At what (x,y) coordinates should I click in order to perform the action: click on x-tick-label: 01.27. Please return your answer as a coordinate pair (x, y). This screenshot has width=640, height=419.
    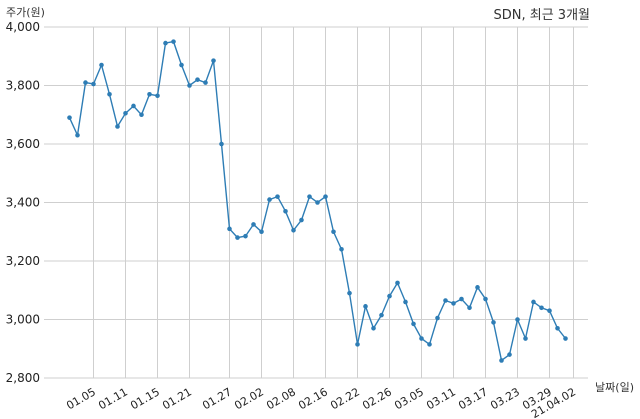
    Looking at the image, I should click on (217, 398).